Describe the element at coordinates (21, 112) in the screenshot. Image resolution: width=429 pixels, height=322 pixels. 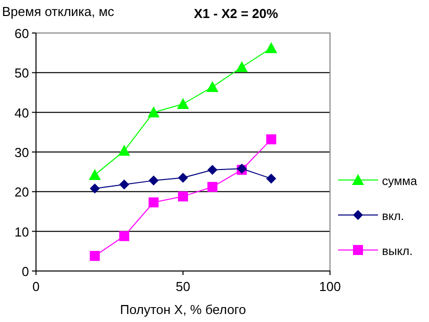
I see `y-tick-label: 40` at that location.